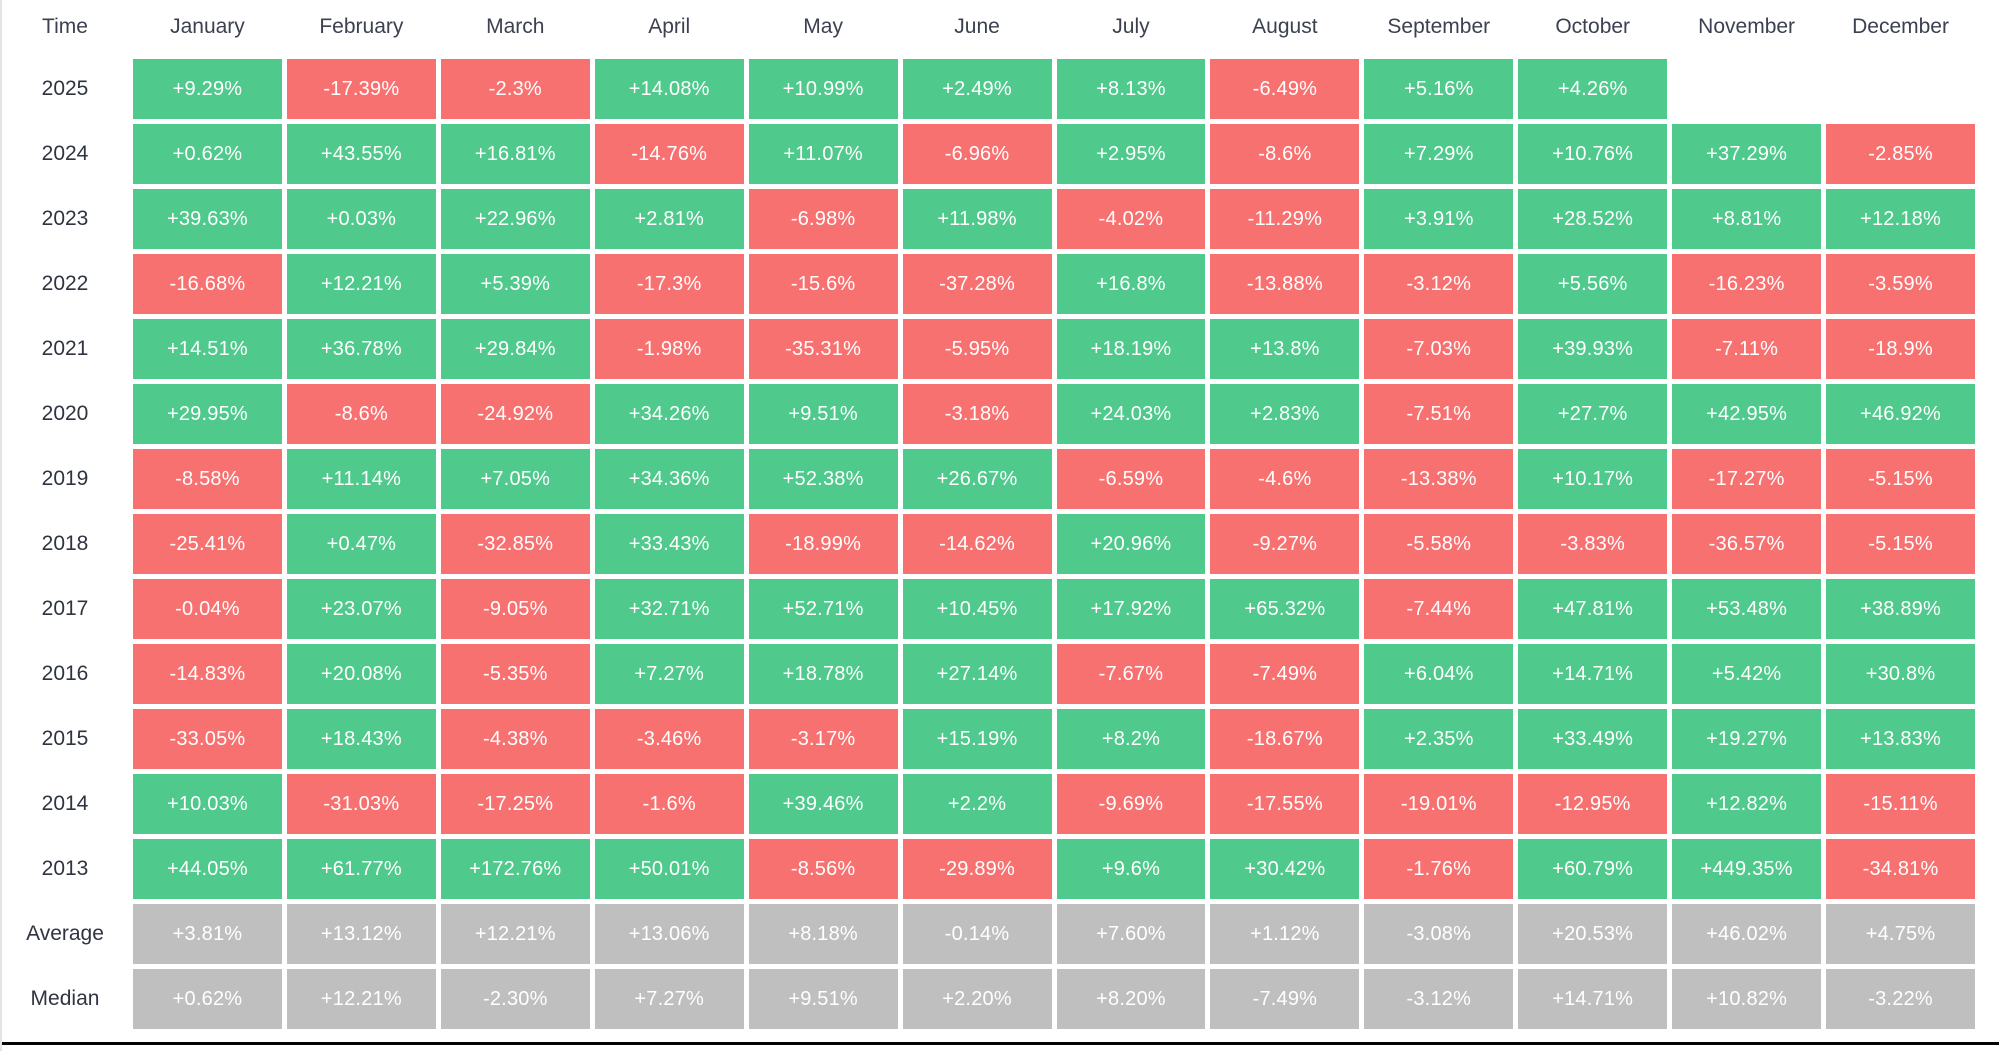  I want to click on cell-2019-may: +52.38%, so click(823, 479).